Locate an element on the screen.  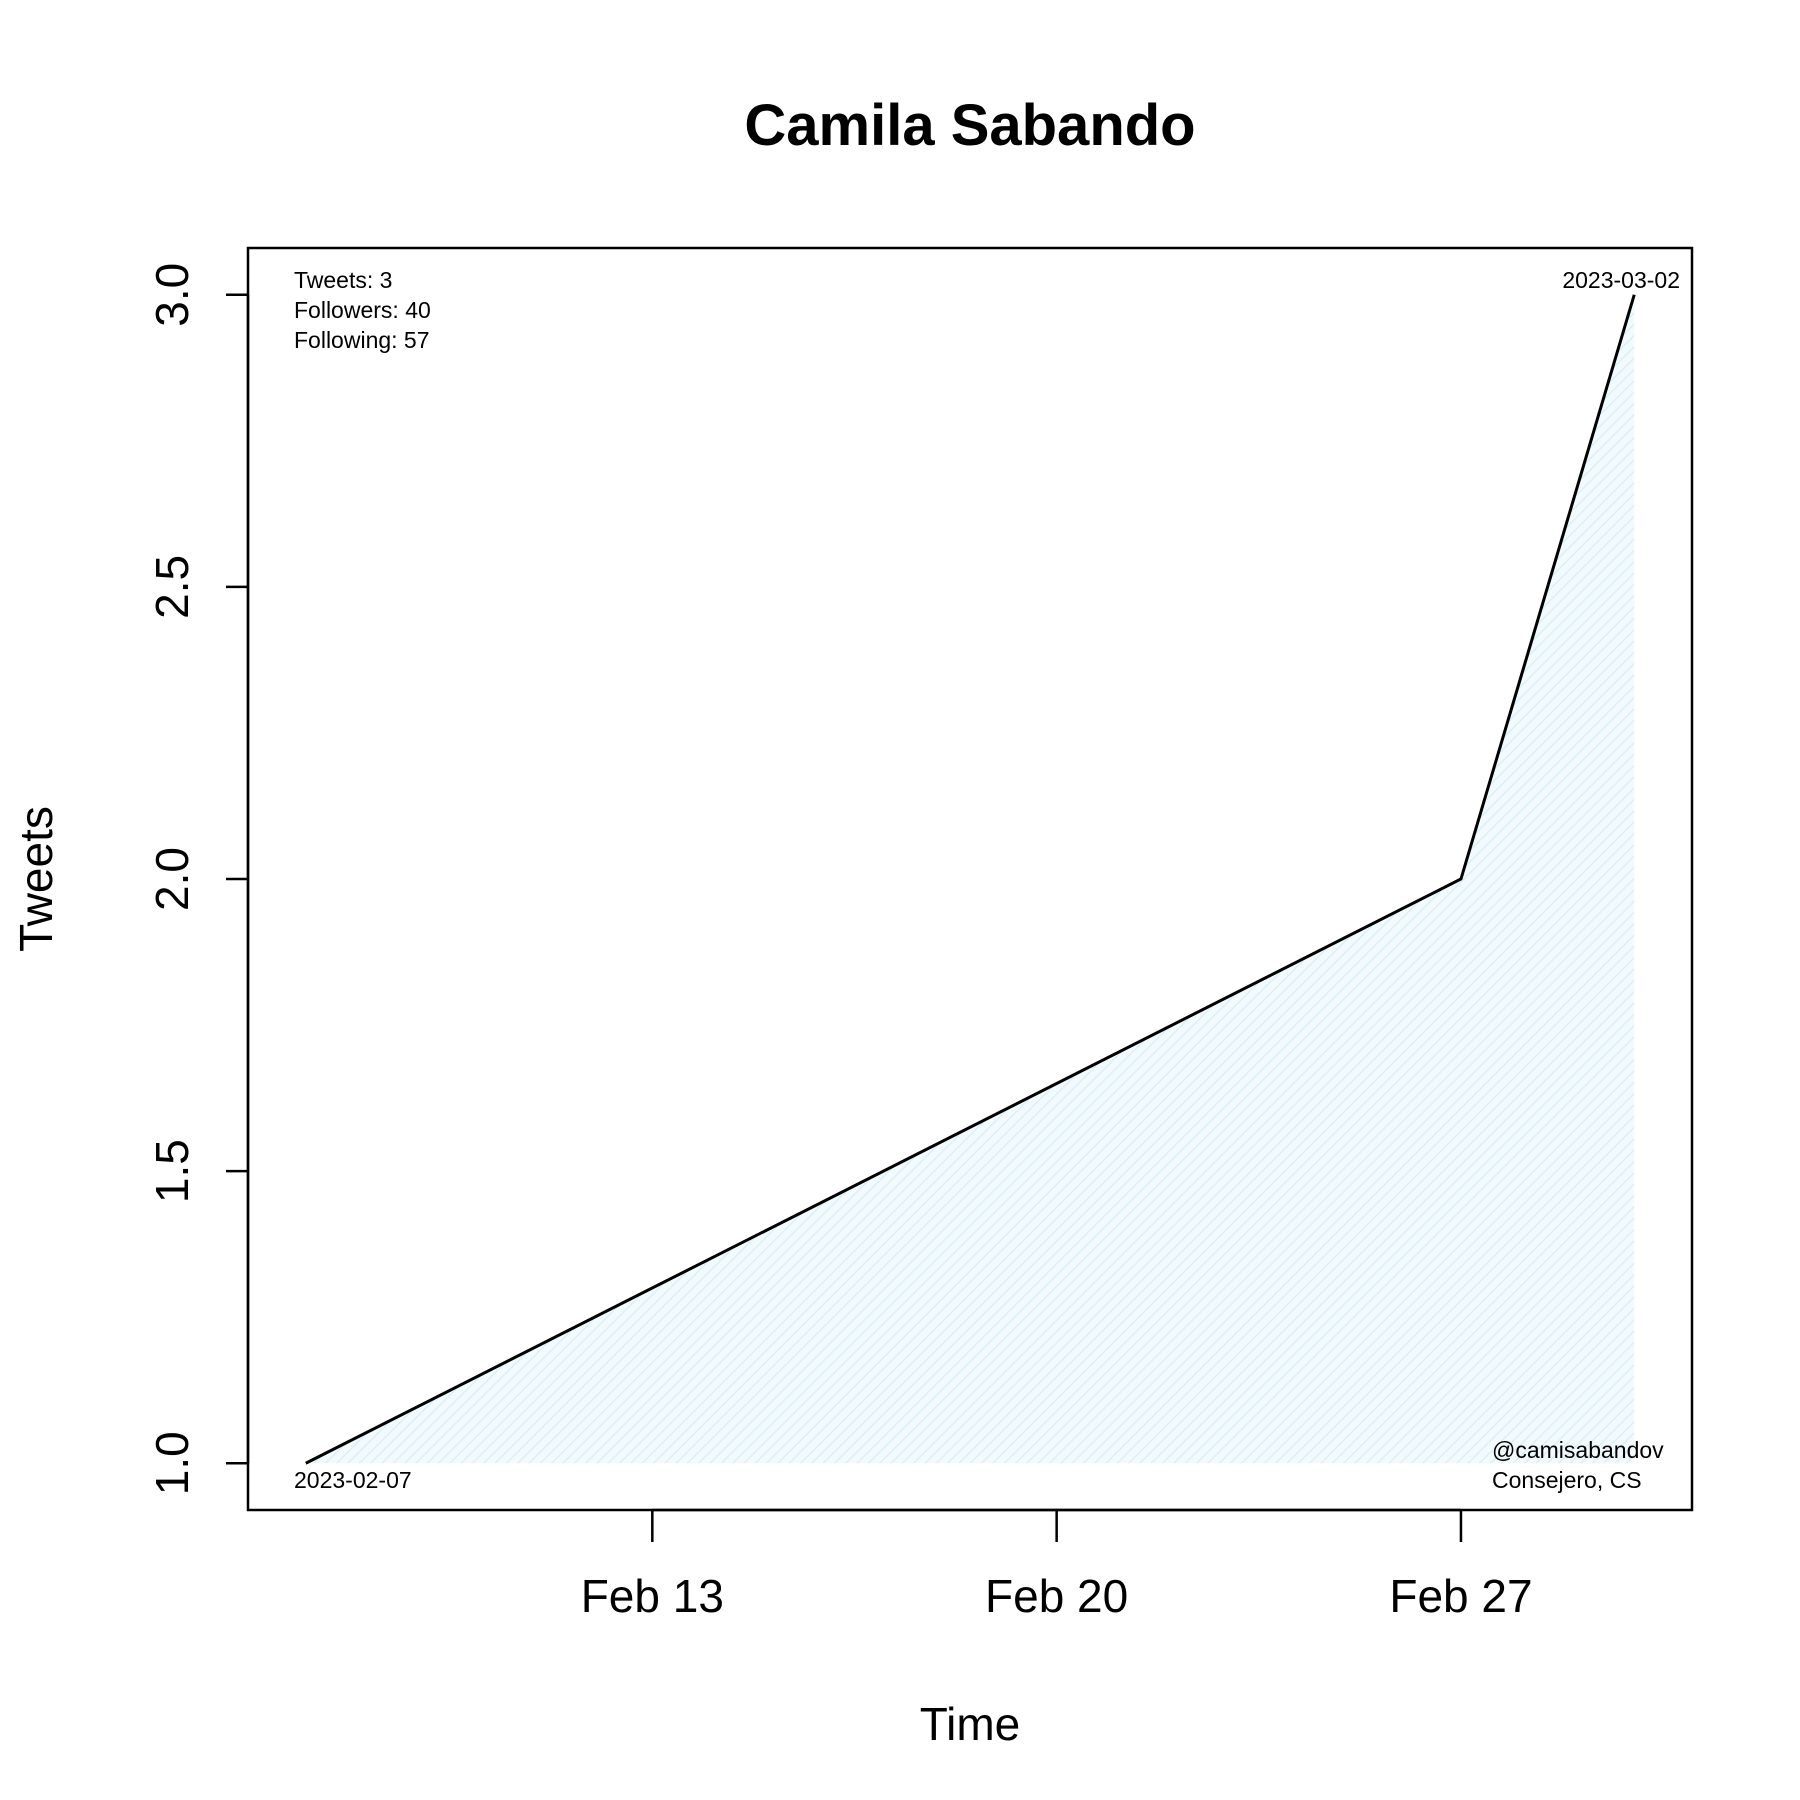
x-axis: Feb 13 Feb 20 Feb 27 is located at coordinates (1057, 1565).